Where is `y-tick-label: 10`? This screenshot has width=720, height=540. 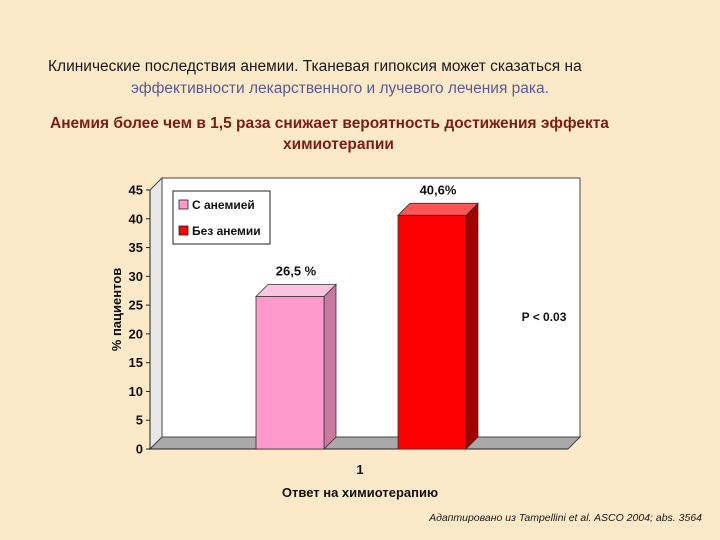 y-tick-label: 10 is located at coordinates (136, 391).